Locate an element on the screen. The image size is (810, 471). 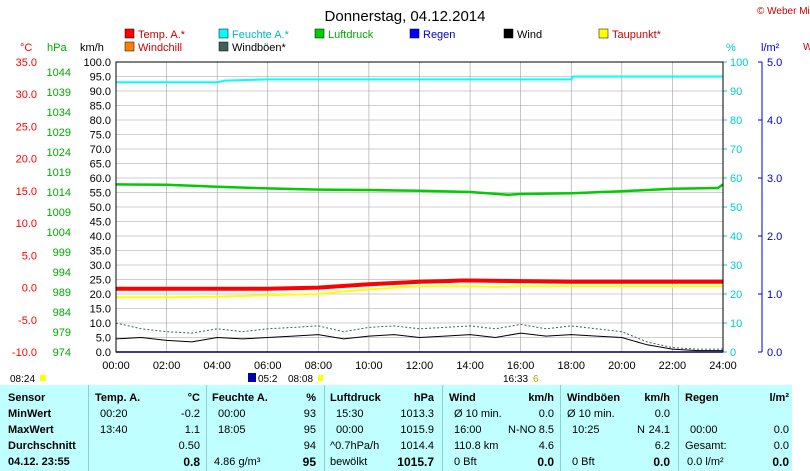
tick-label: 90 is located at coordinates (736, 92).